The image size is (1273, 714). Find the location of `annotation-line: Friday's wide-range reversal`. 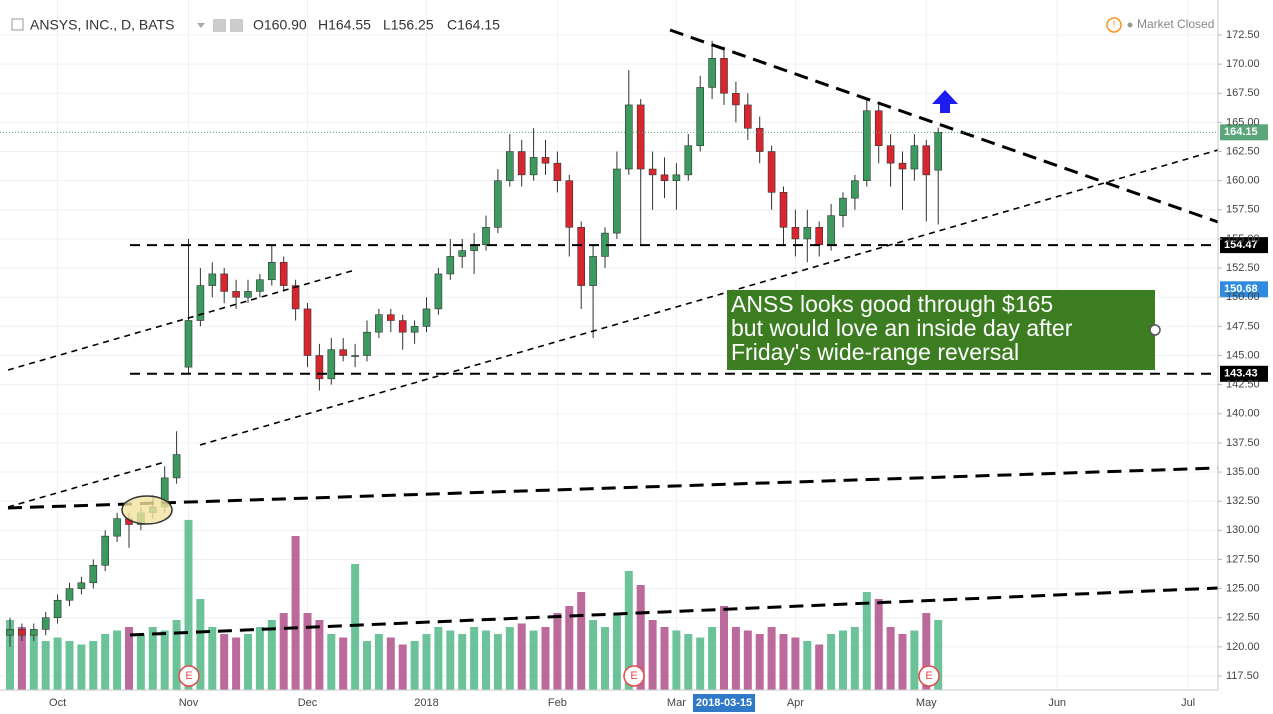

annotation-line: Friday's wide-range reversal is located at coordinates (875, 352).